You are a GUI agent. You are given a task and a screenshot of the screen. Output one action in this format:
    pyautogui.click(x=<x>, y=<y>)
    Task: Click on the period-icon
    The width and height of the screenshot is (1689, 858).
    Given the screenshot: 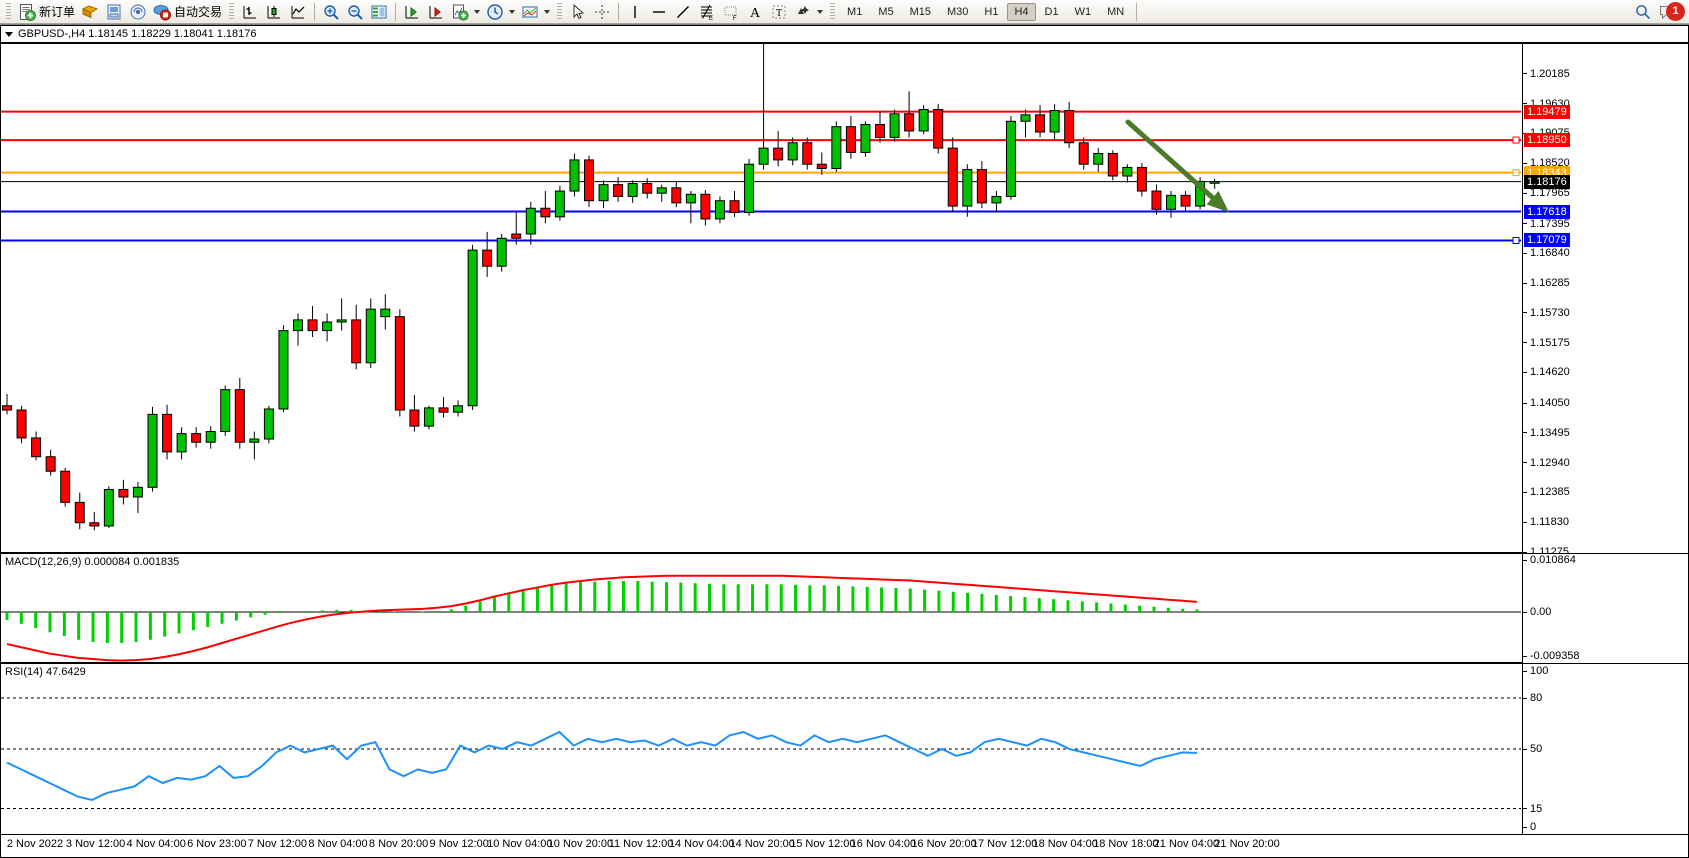 What is the action you would take?
    pyautogui.click(x=495, y=12)
    